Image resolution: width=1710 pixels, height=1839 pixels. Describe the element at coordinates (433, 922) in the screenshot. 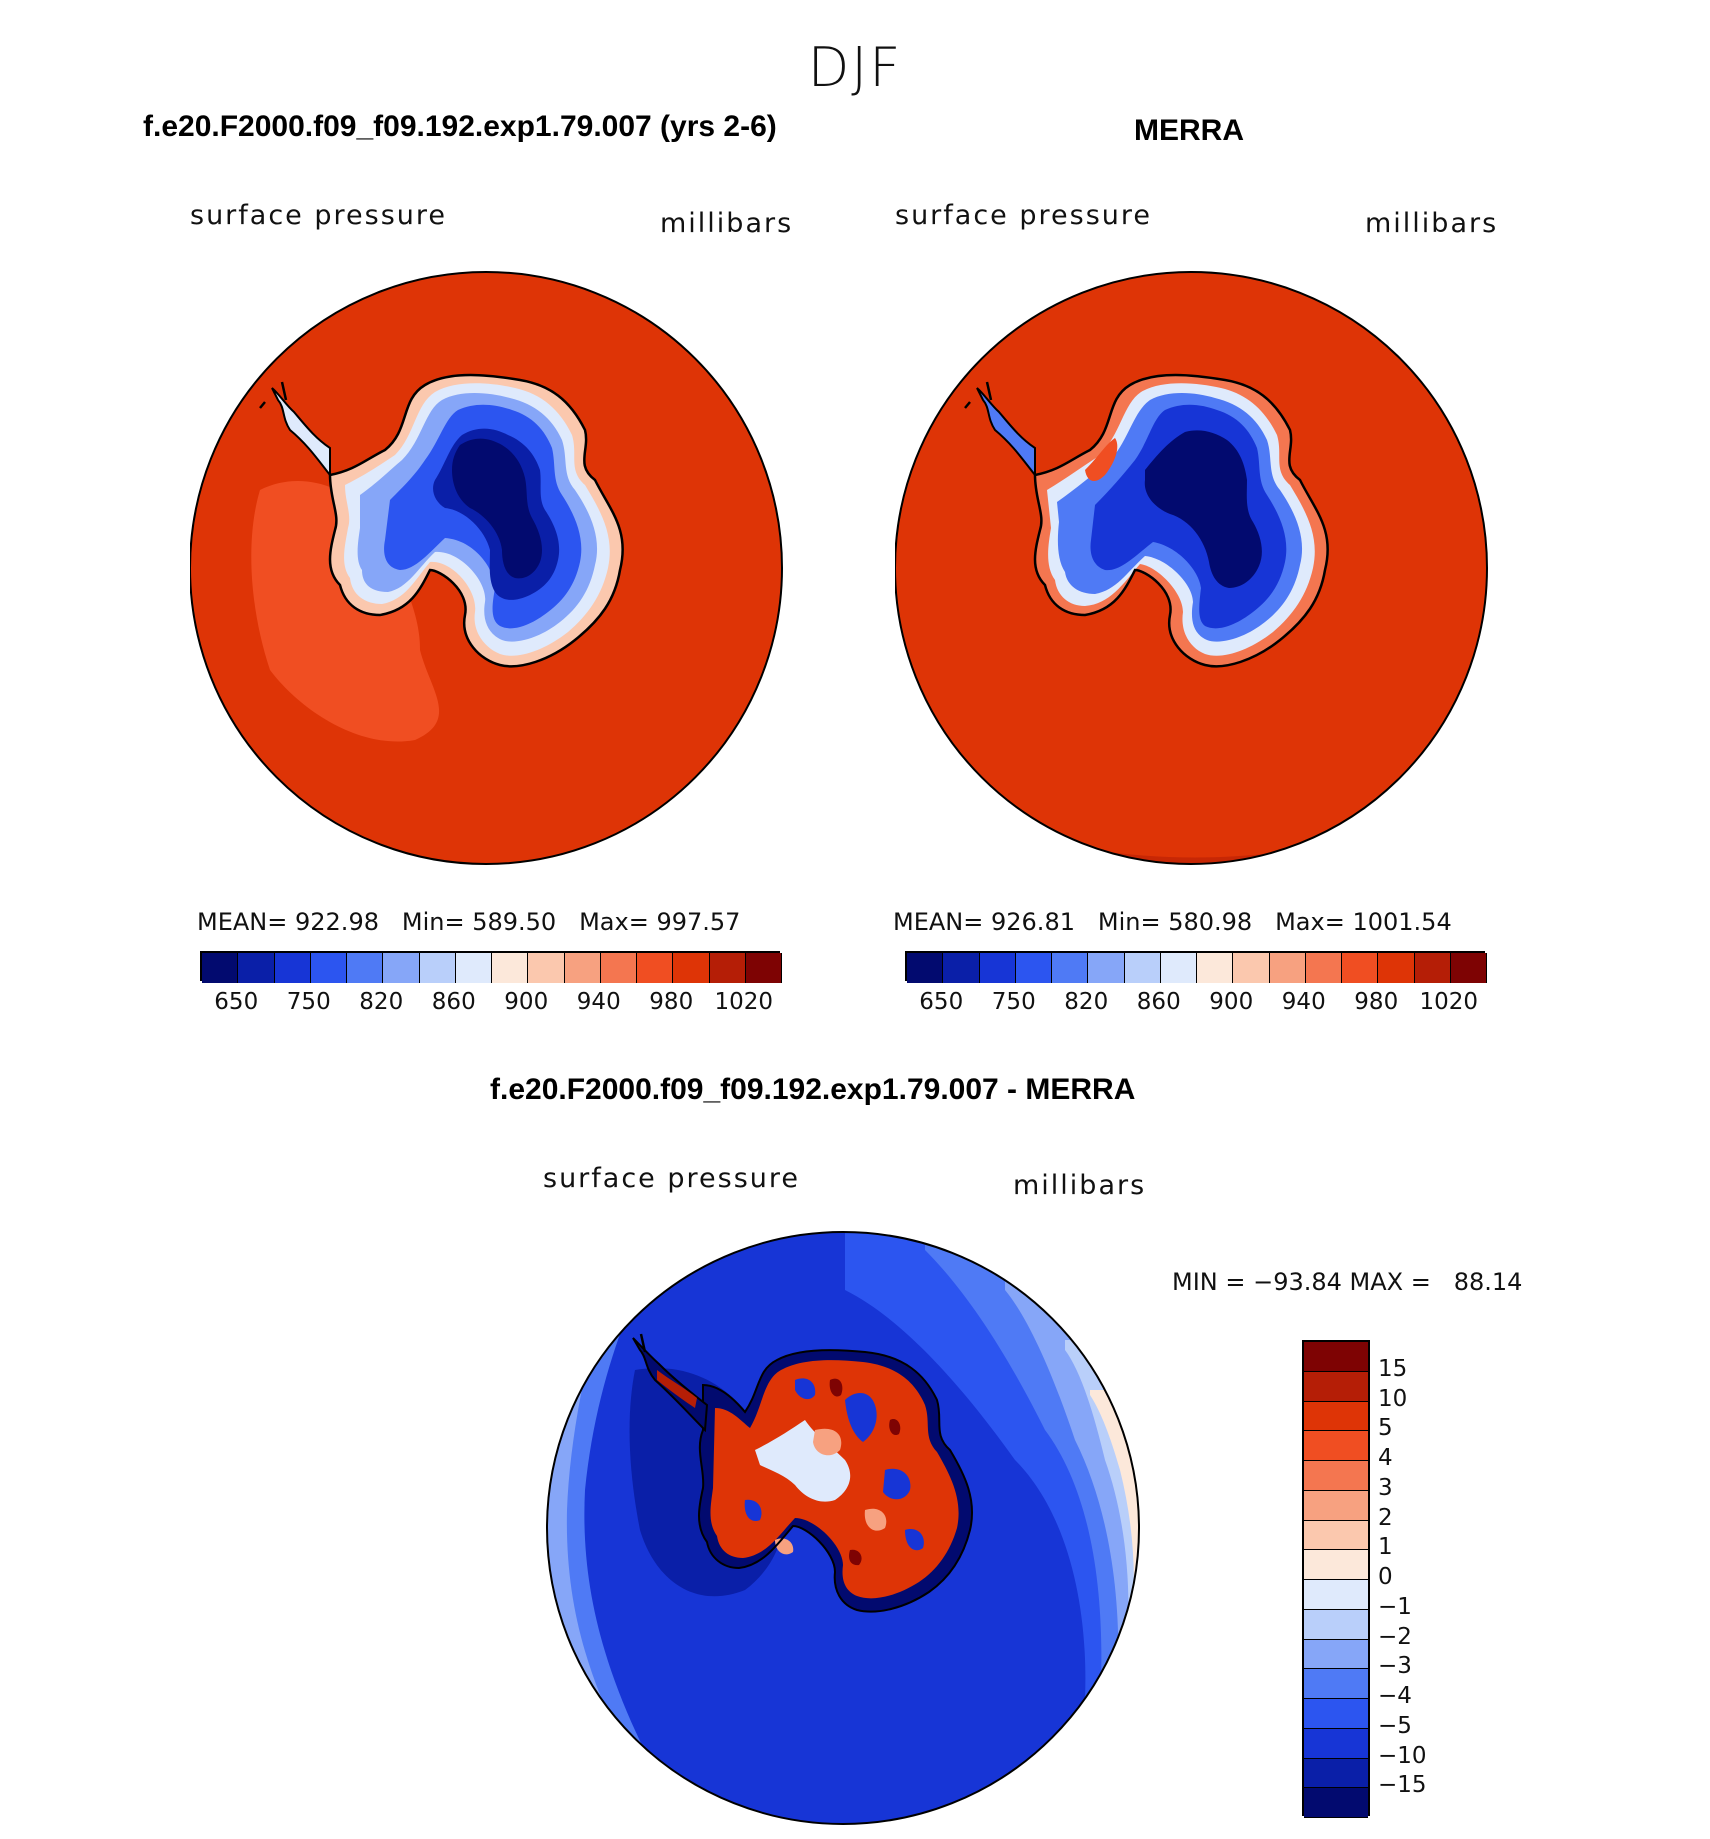

I see `model-min-label: Min=` at that location.